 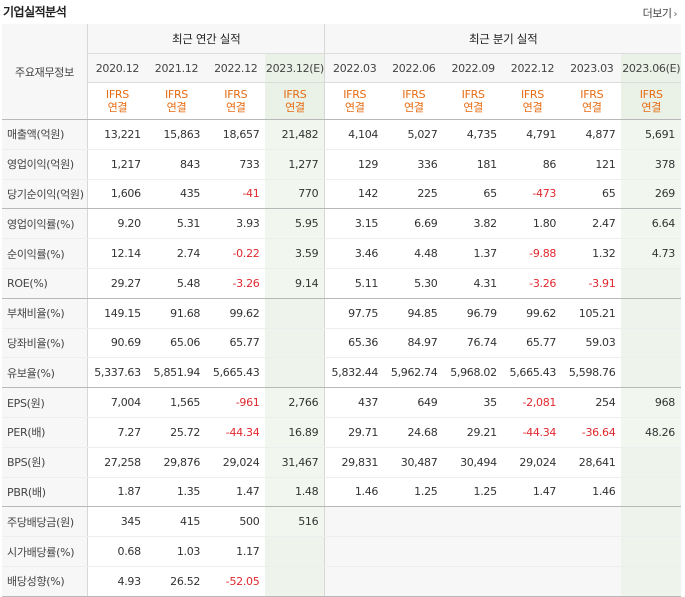 I want to click on value-cell: 86, so click(x=532, y=164).